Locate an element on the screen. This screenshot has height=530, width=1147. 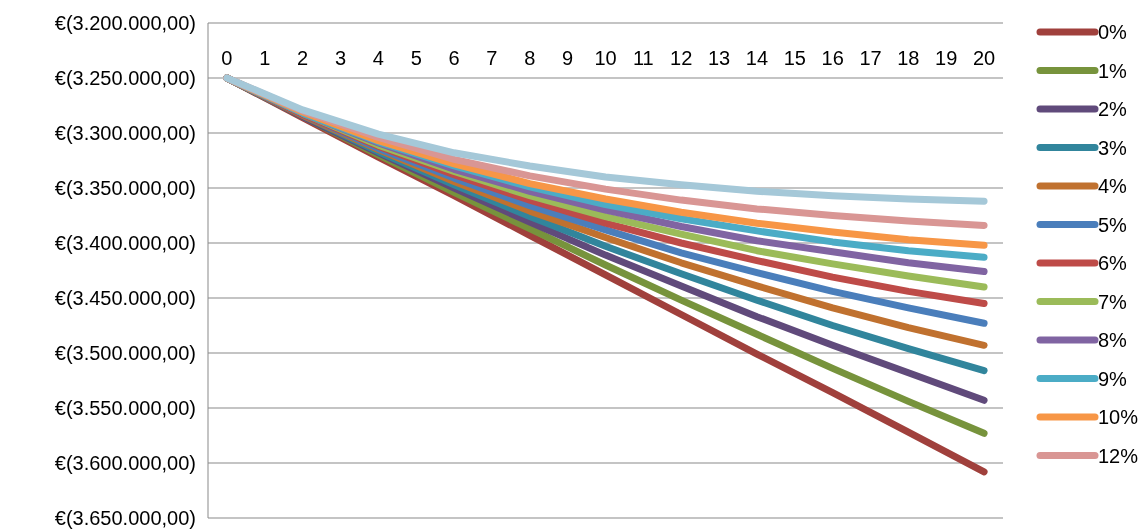
x-tick-label: 2 is located at coordinates (303, 58).